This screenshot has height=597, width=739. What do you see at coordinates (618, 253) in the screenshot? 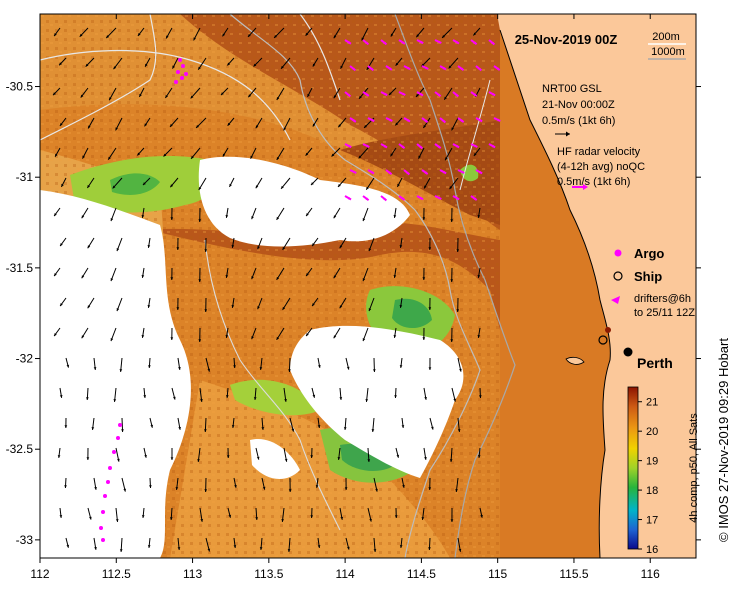
I see `argo-marker-icon` at bounding box center [618, 253].